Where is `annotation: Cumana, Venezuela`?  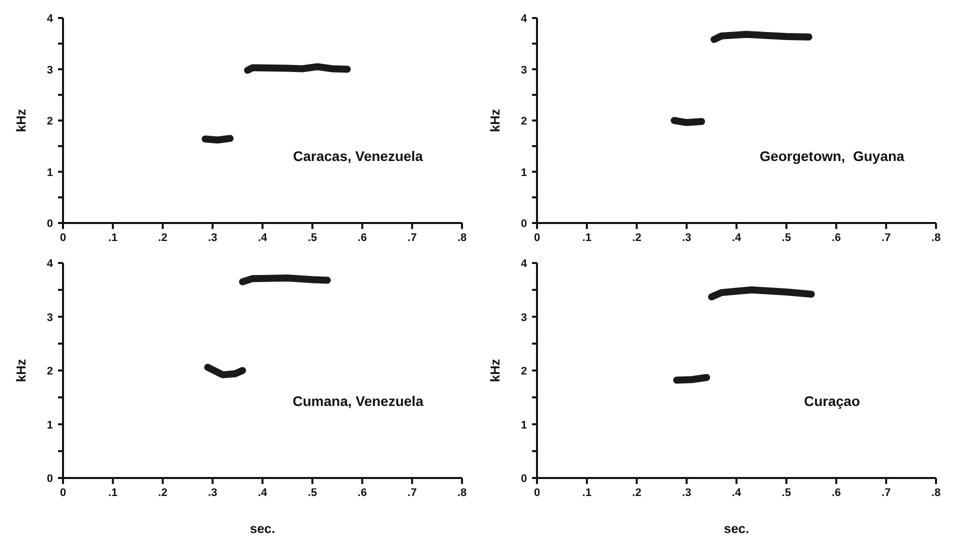 annotation: Cumana, Venezuela is located at coordinates (358, 401).